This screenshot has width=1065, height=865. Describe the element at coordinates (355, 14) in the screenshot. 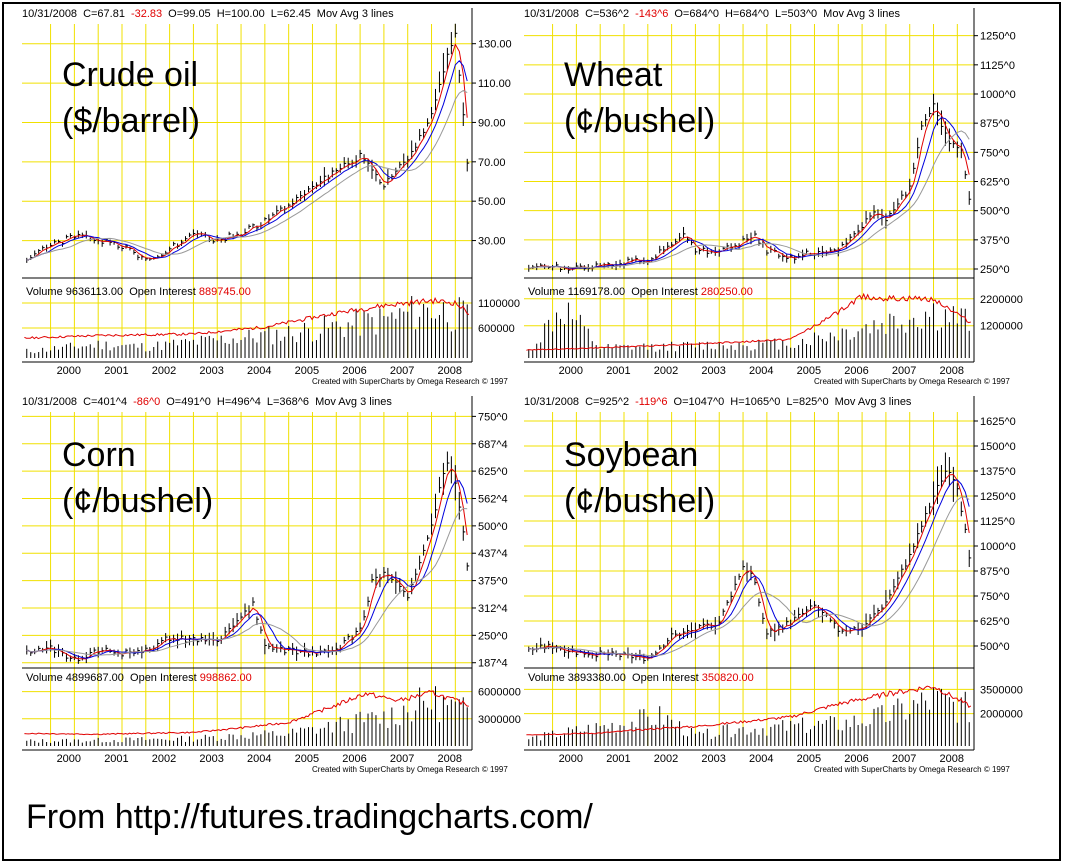

I see `header-study: Mov Avg 3 lines` at that location.